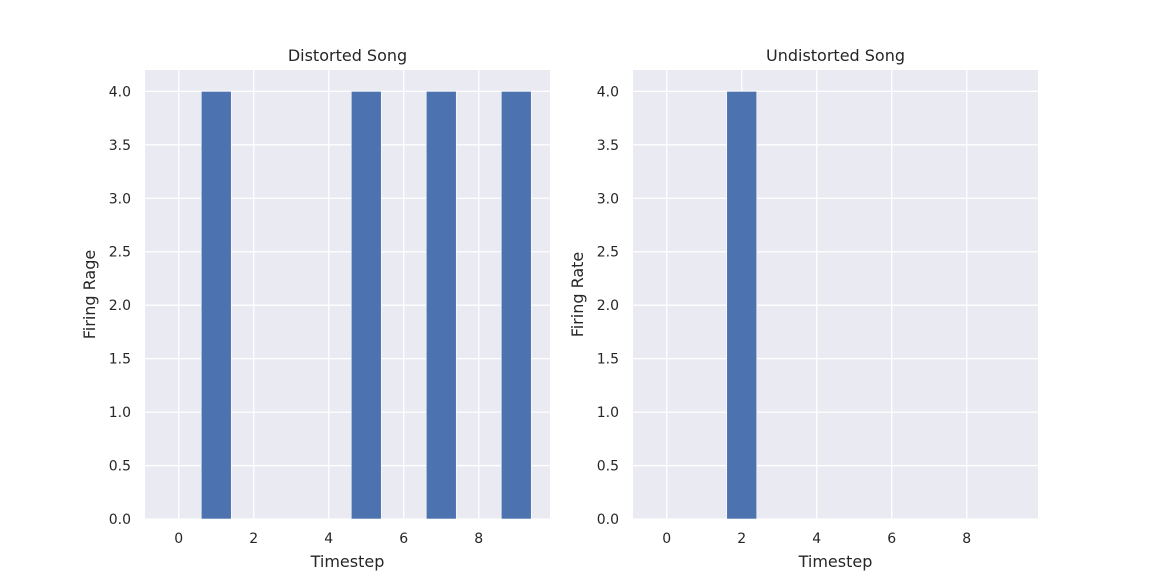  What do you see at coordinates (835, 55) in the screenshot?
I see `chart-title: Undistorted Song` at bounding box center [835, 55].